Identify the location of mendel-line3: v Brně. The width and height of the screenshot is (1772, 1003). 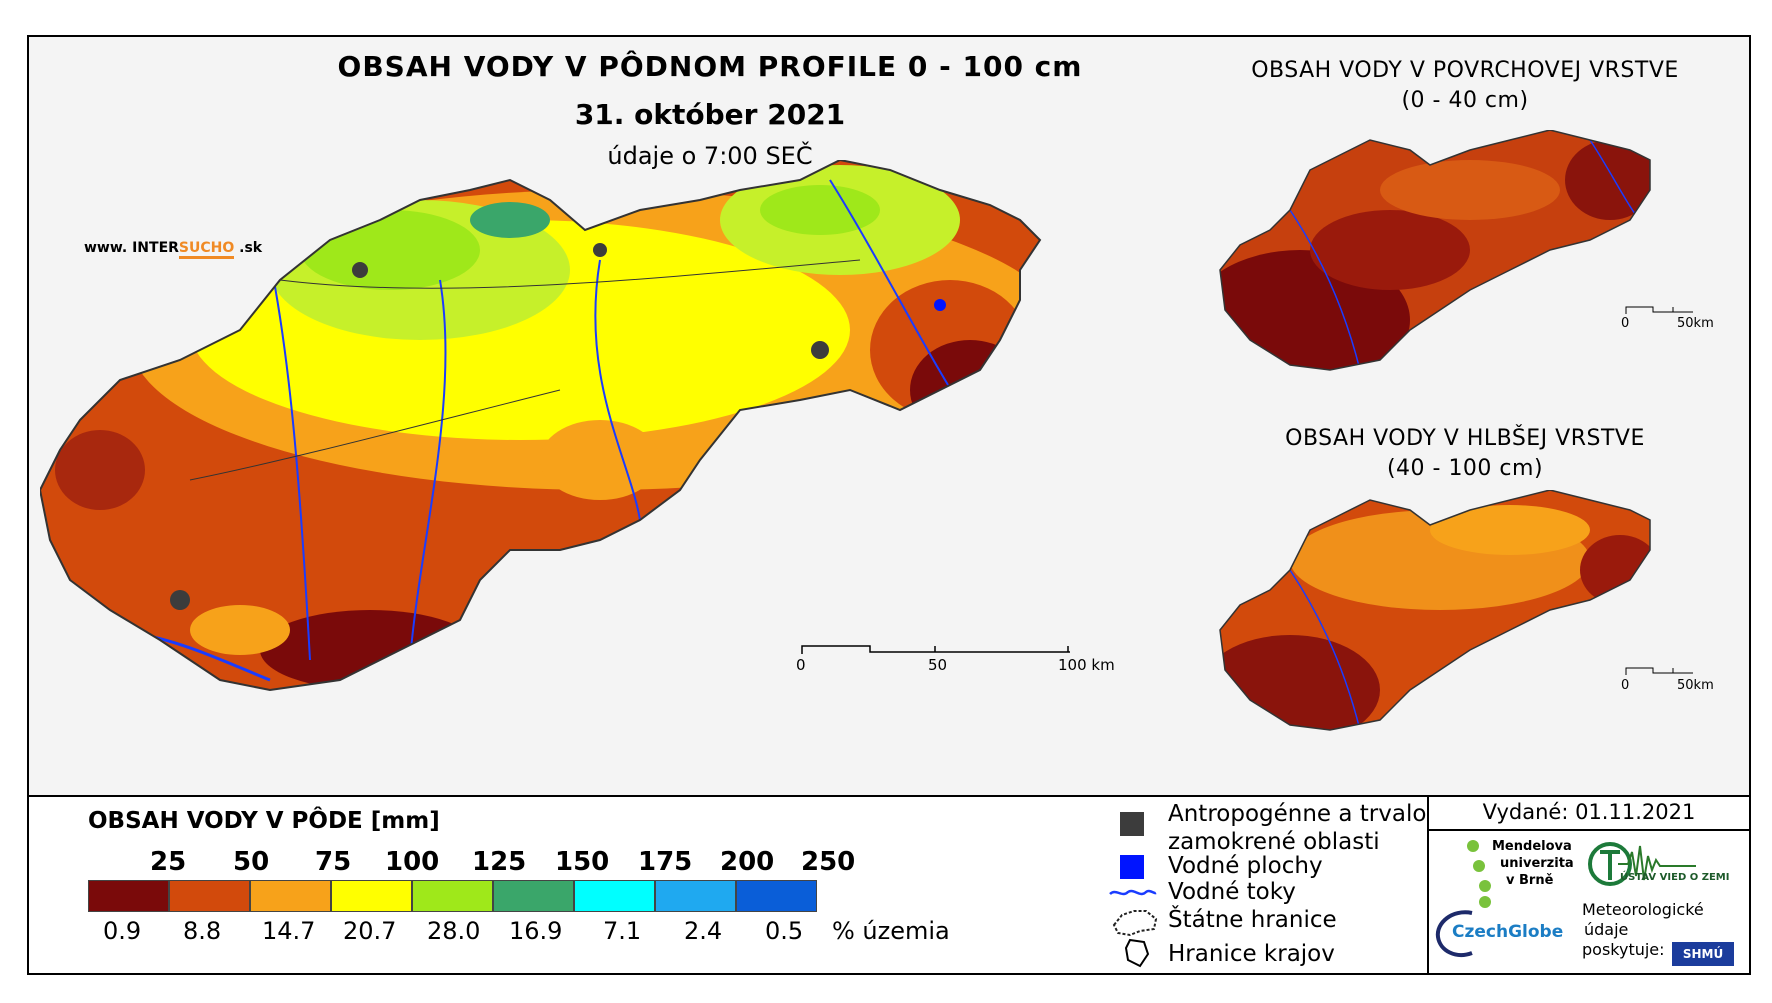
(1530, 880).